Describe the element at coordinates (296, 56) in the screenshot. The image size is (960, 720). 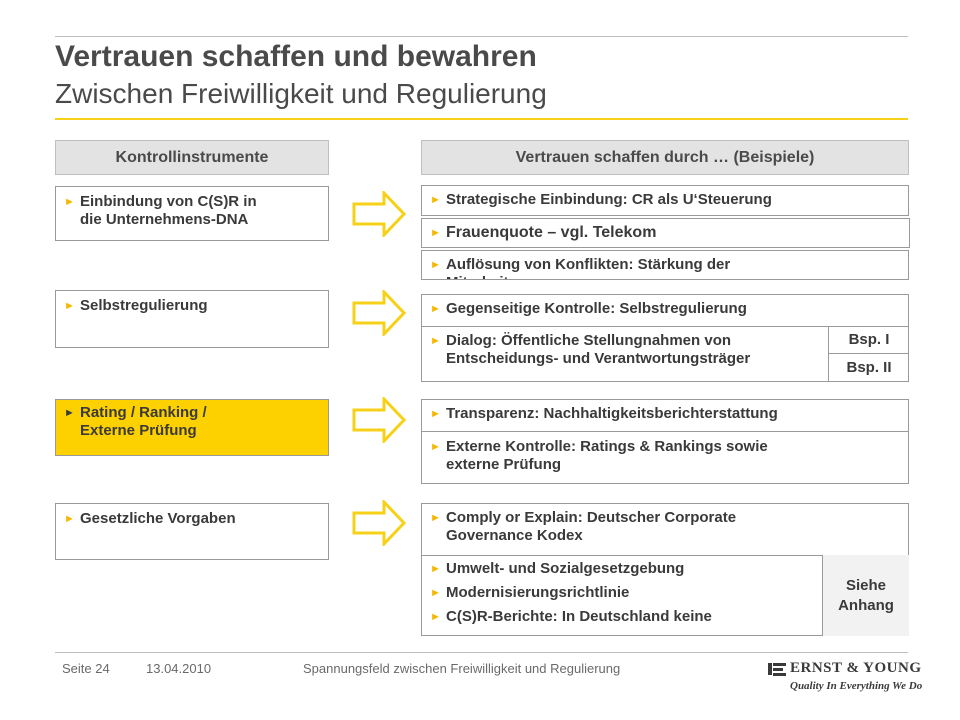
I see `slide-title: Vertrauen schaffen und bewahren` at that location.